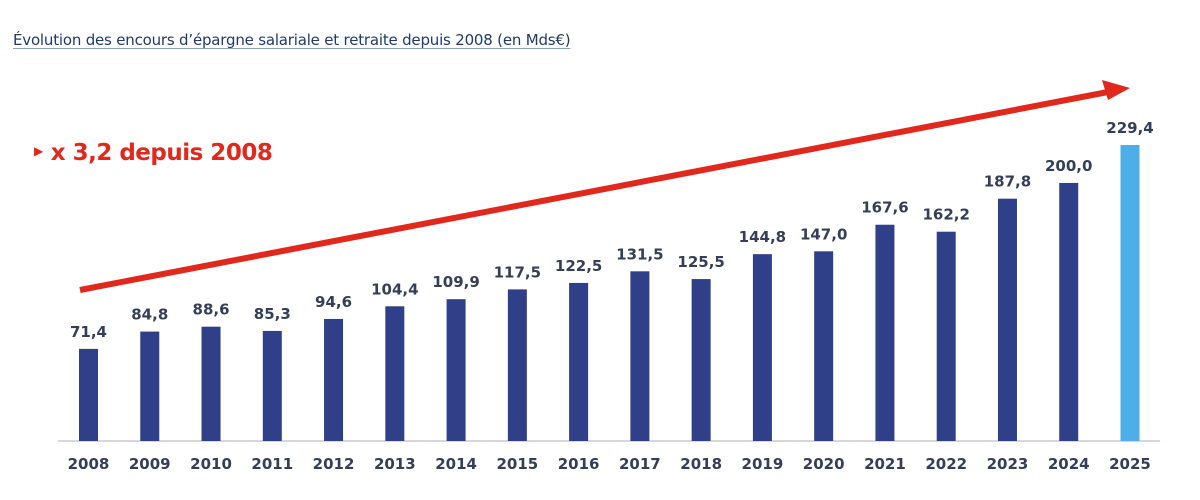 This screenshot has height=500, width=1200. What do you see at coordinates (824, 464) in the screenshot?
I see `x-tick-label-2020: 2020` at bounding box center [824, 464].